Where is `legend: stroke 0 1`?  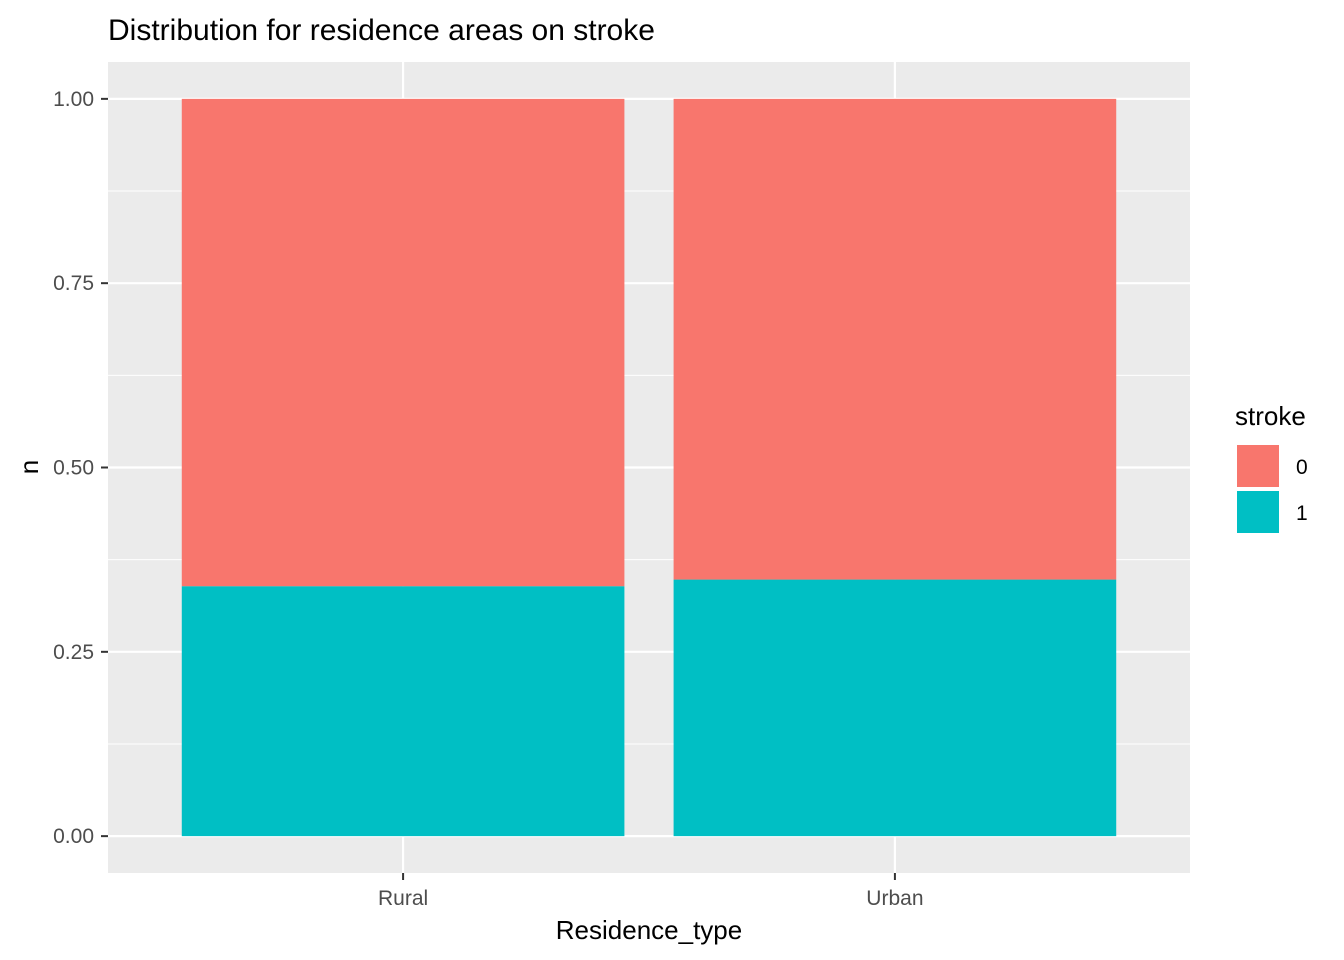
legend: stroke 0 1 is located at coordinates (1271, 468).